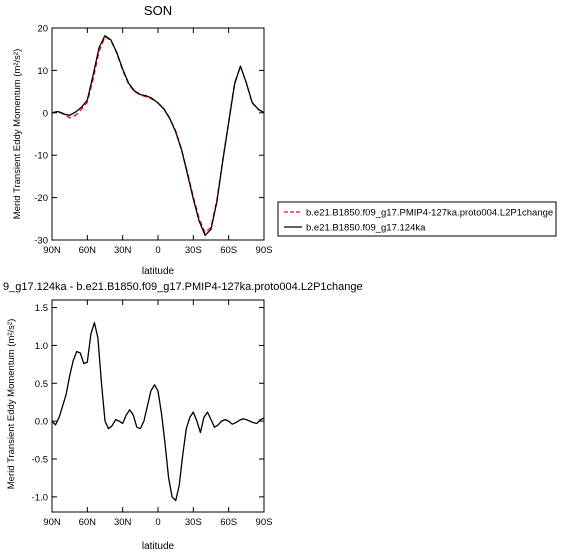  Describe the element at coordinates (41, 422) in the screenshot. I see `chart-bottom-ytick-label: 0.0` at that location.